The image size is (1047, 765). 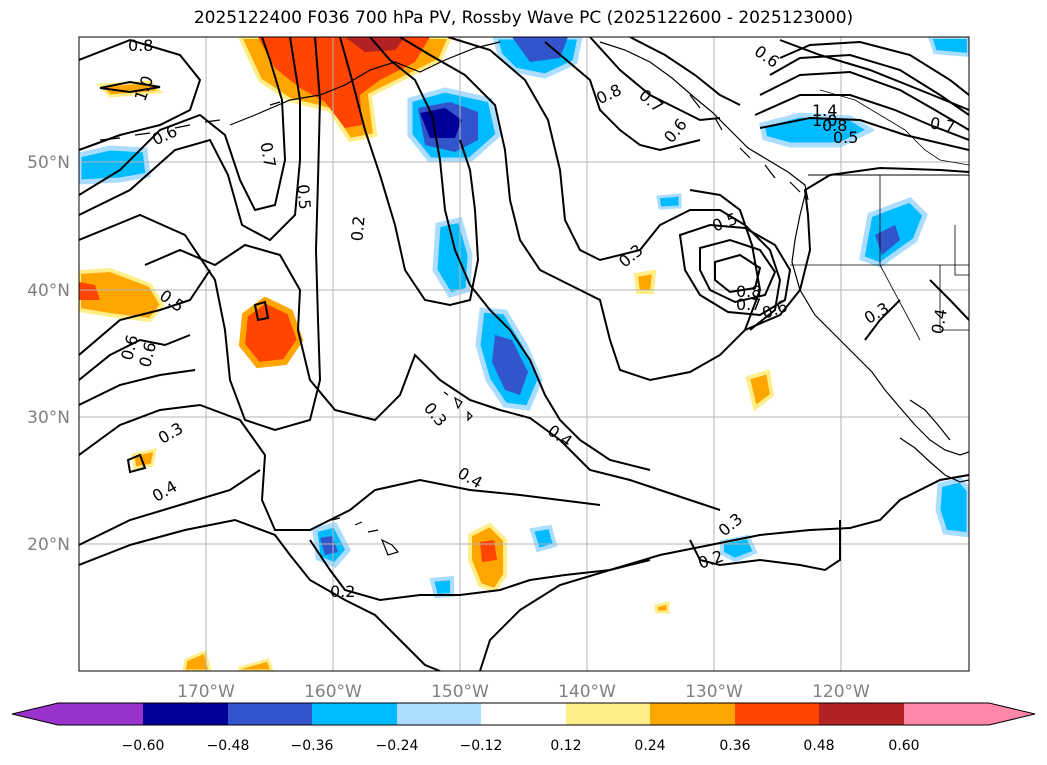 What do you see at coordinates (818, 746) in the screenshot?
I see `colorbar-tick: 0.48` at bounding box center [818, 746].